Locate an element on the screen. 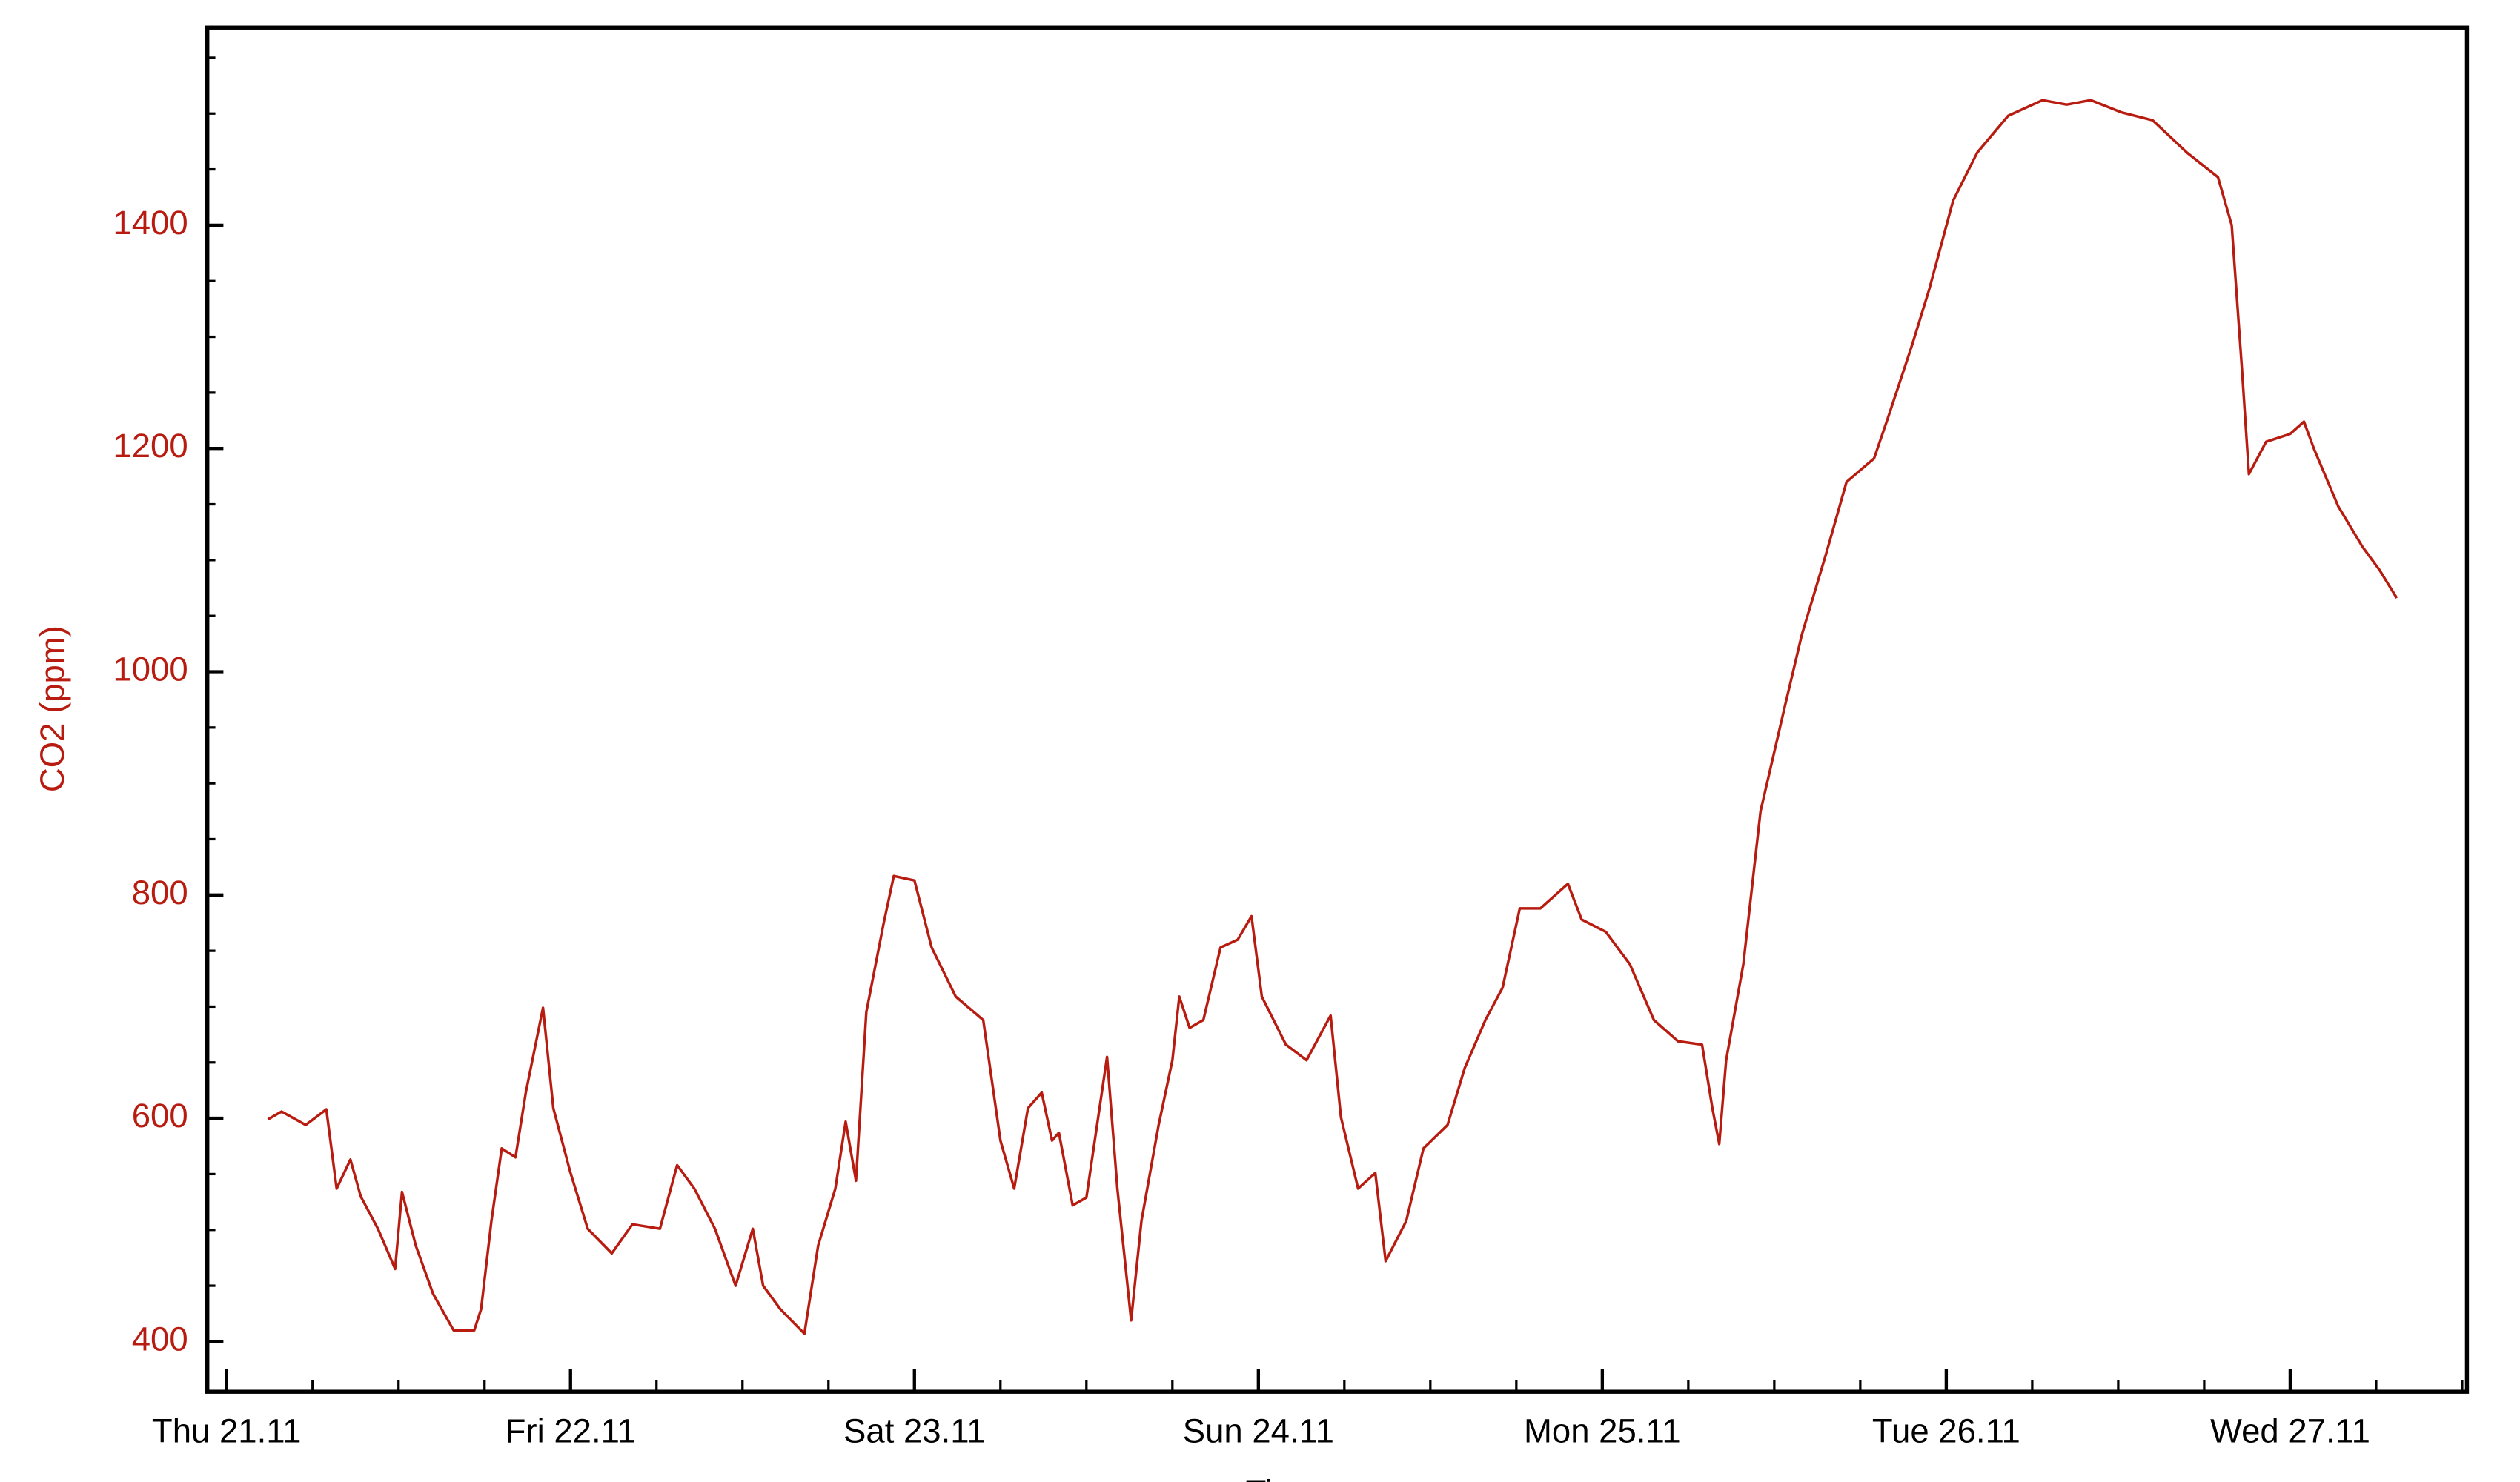 The image size is (2520, 1482). x-tick-label: Mon 25.11 is located at coordinates (1603, 1431).